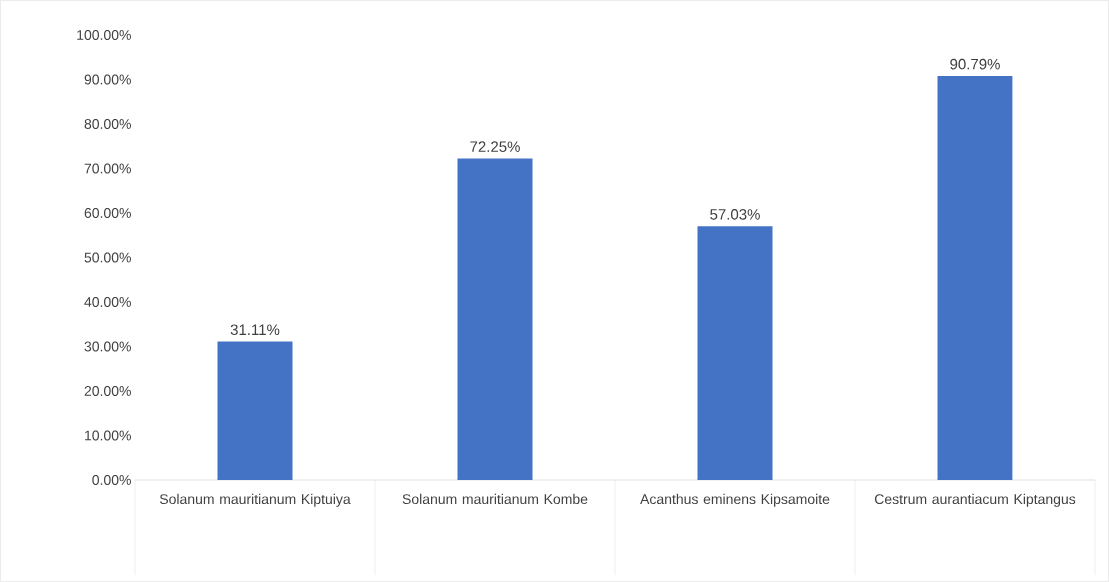 Image resolution: width=1109 pixels, height=582 pixels. What do you see at coordinates (107, 124) in the screenshot?
I see `y-tick-label: 80.00%` at bounding box center [107, 124].